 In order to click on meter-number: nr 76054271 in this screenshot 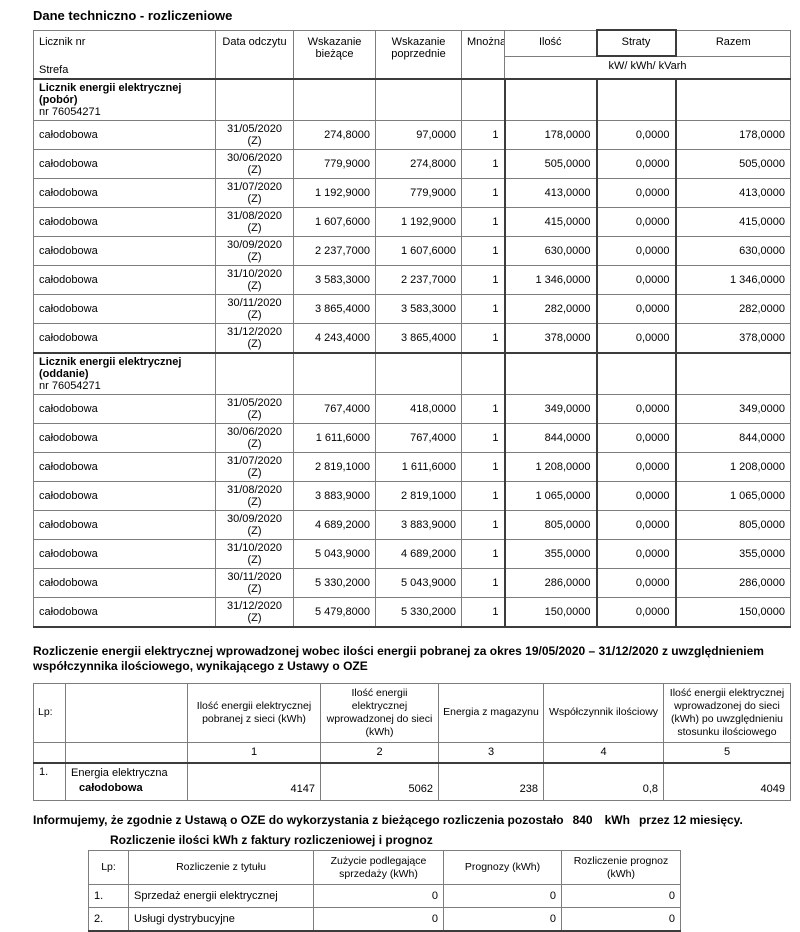, I will do `click(70, 111)`.